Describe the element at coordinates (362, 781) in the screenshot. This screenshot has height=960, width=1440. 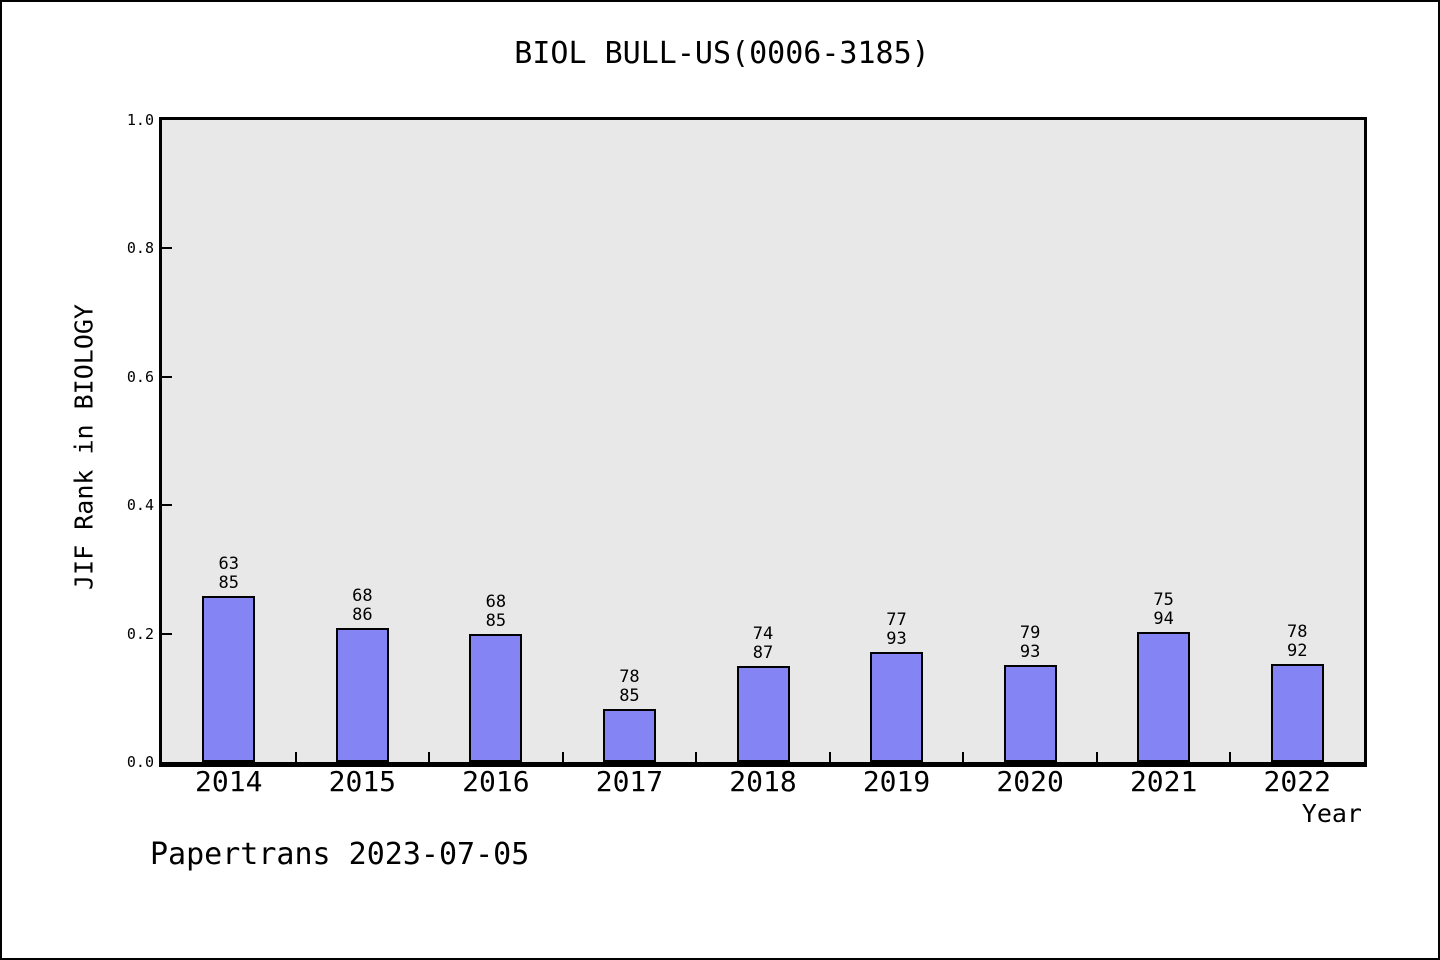
I see `x-tick-label: 2015` at that location.